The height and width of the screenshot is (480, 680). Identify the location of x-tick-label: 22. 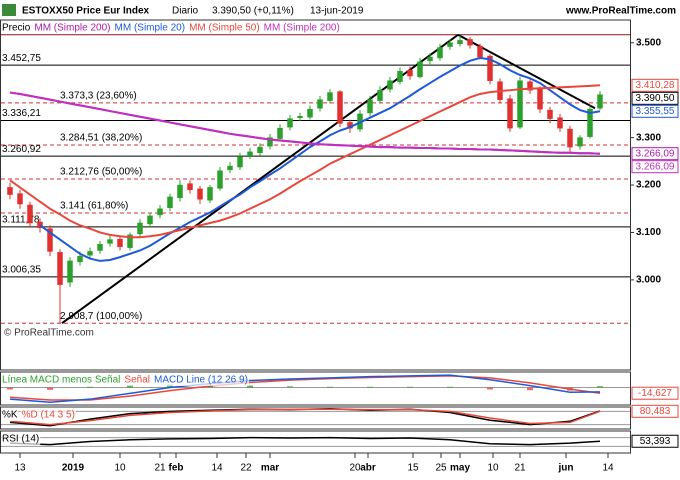
(246, 468).